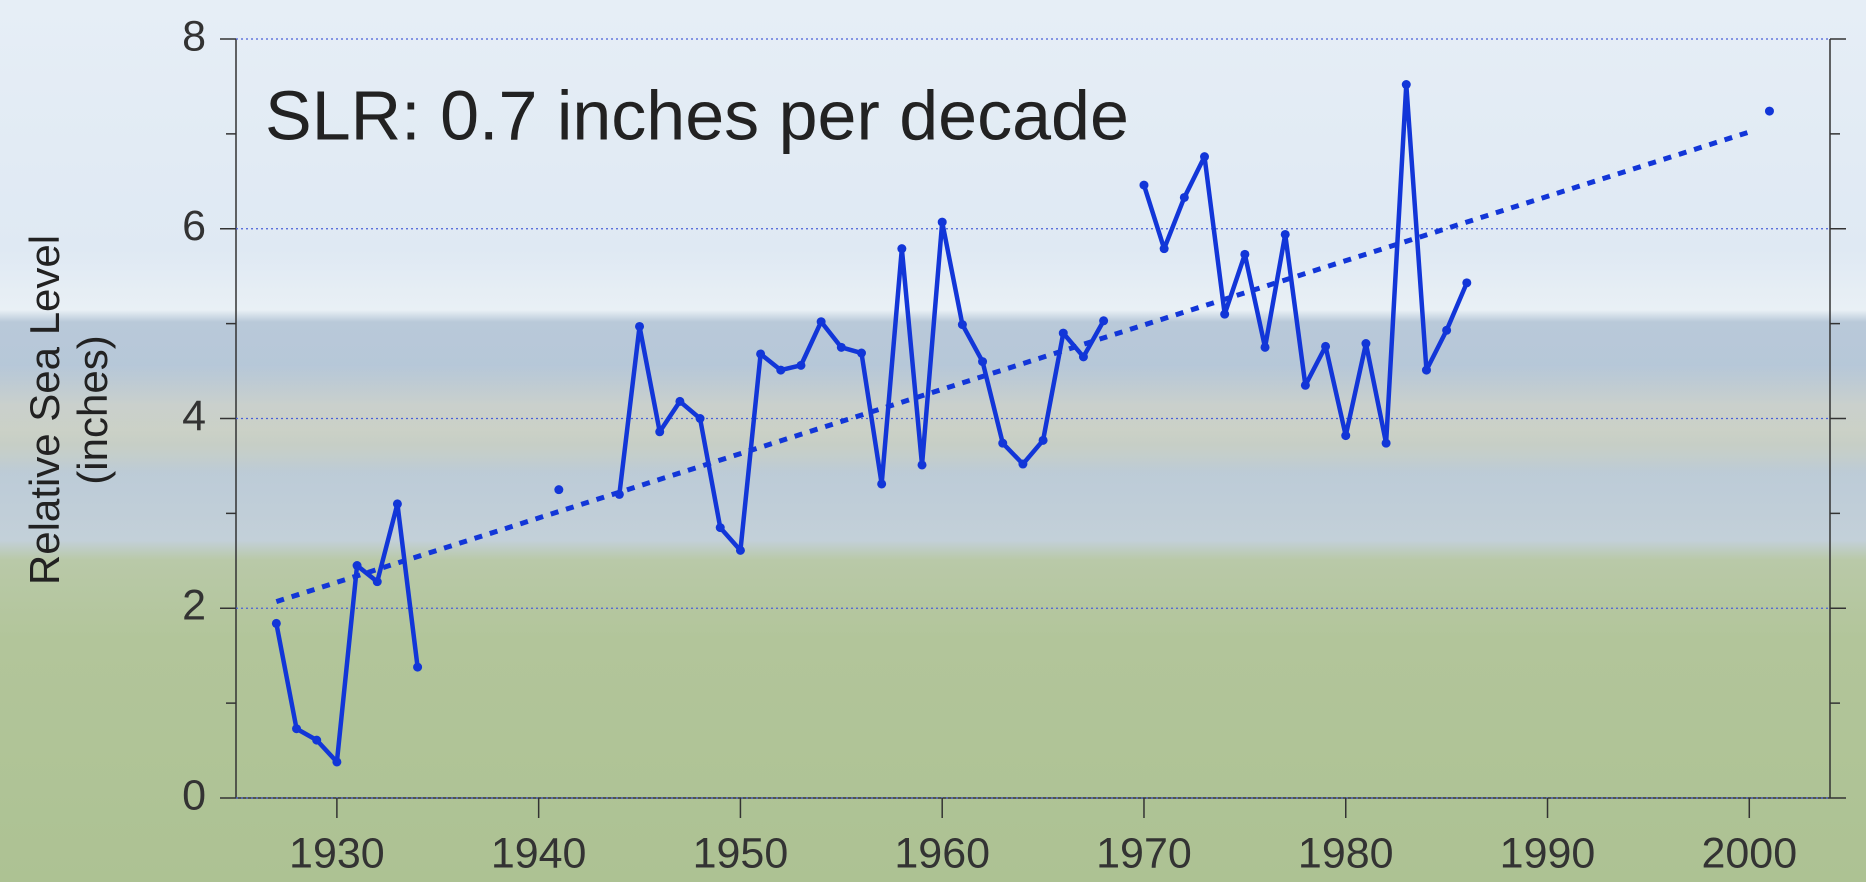 This screenshot has height=882, width=1866. I want to click on x-tick-label: 1940, so click(539, 853).